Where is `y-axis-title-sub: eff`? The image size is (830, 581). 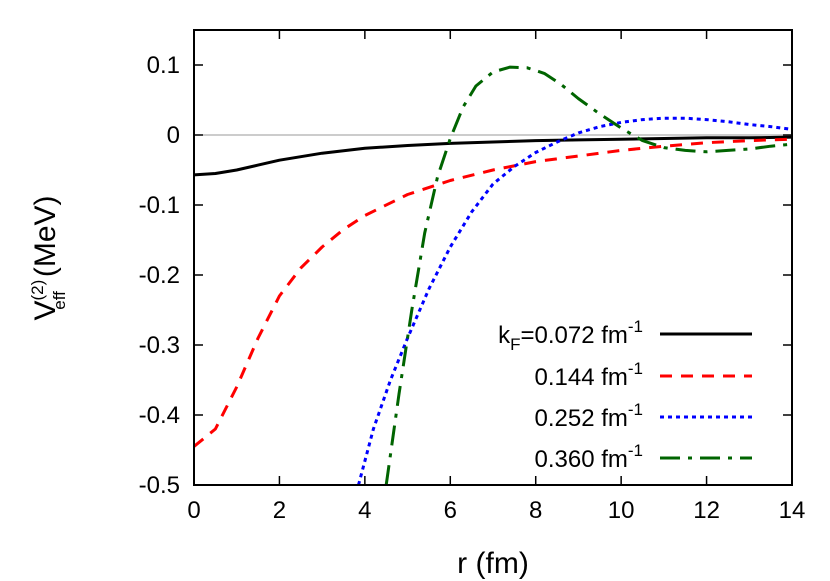
y-axis-title-sub: eff is located at coordinates (59, 300).